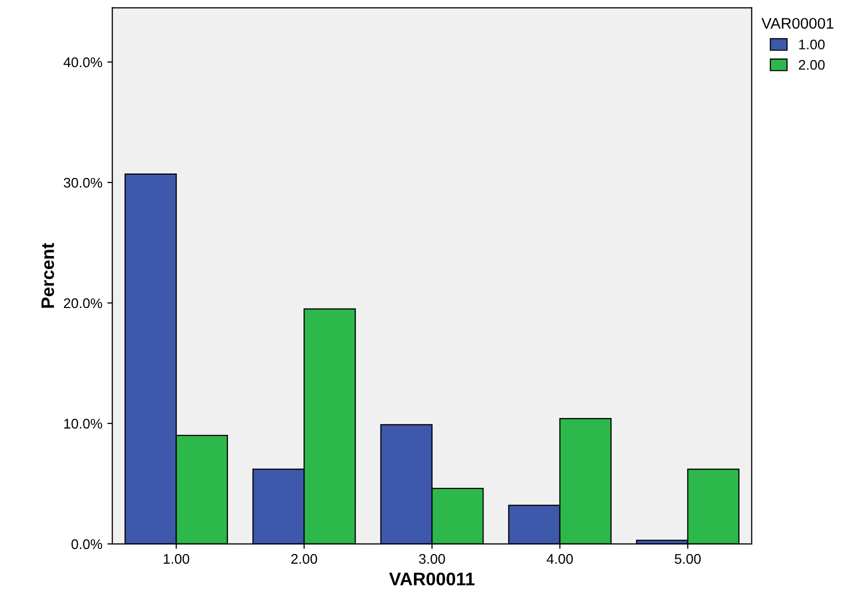 This screenshot has height=601, width=864. Describe the element at coordinates (83, 303) in the screenshot. I see `y-tick-label: 20.0%` at that location.